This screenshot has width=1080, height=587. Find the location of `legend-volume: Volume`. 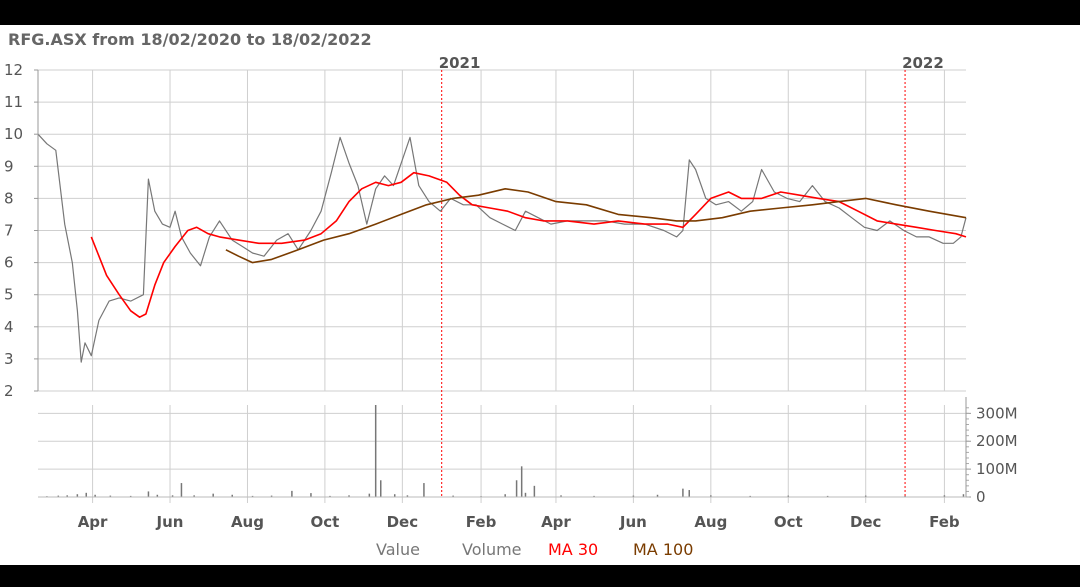

legend-volume: Volume is located at coordinates (492, 549).